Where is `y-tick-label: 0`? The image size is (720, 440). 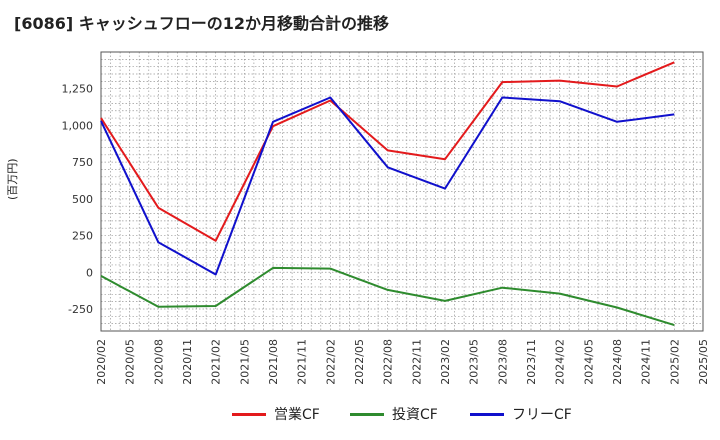
y-tick-label: 0 is located at coordinates (89, 272).